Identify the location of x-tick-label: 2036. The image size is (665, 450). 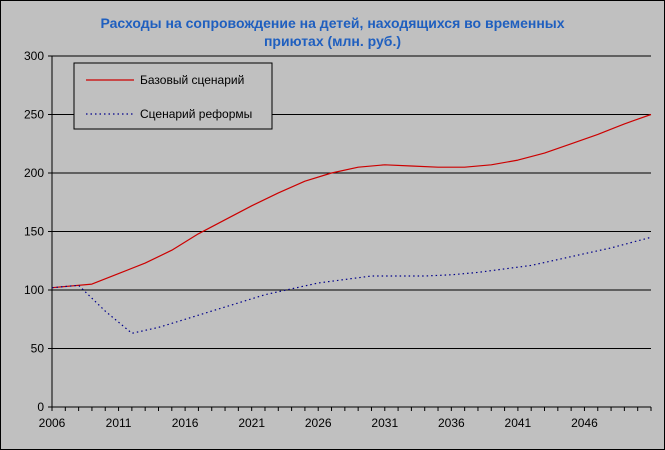
(451, 423).